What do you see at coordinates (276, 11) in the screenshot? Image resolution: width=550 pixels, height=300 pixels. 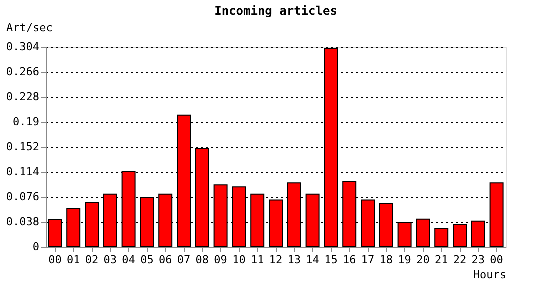 I see `chart-title: Incoming articles` at bounding box center [276, 11].